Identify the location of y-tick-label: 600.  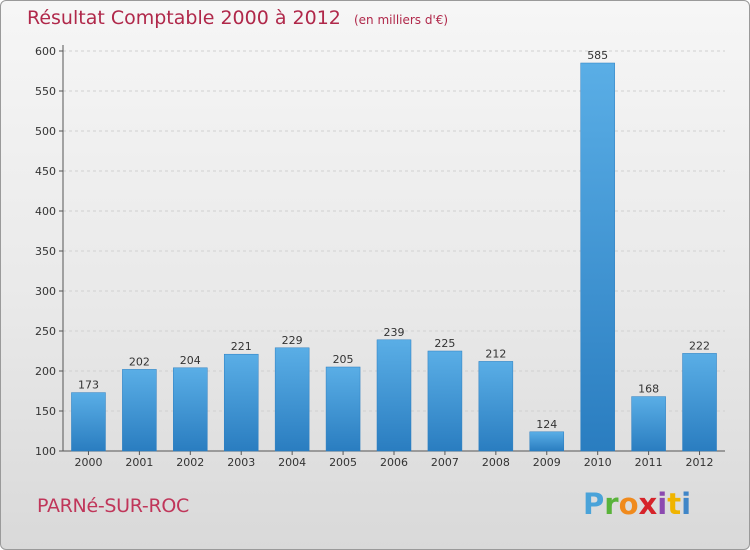
(45, 51).